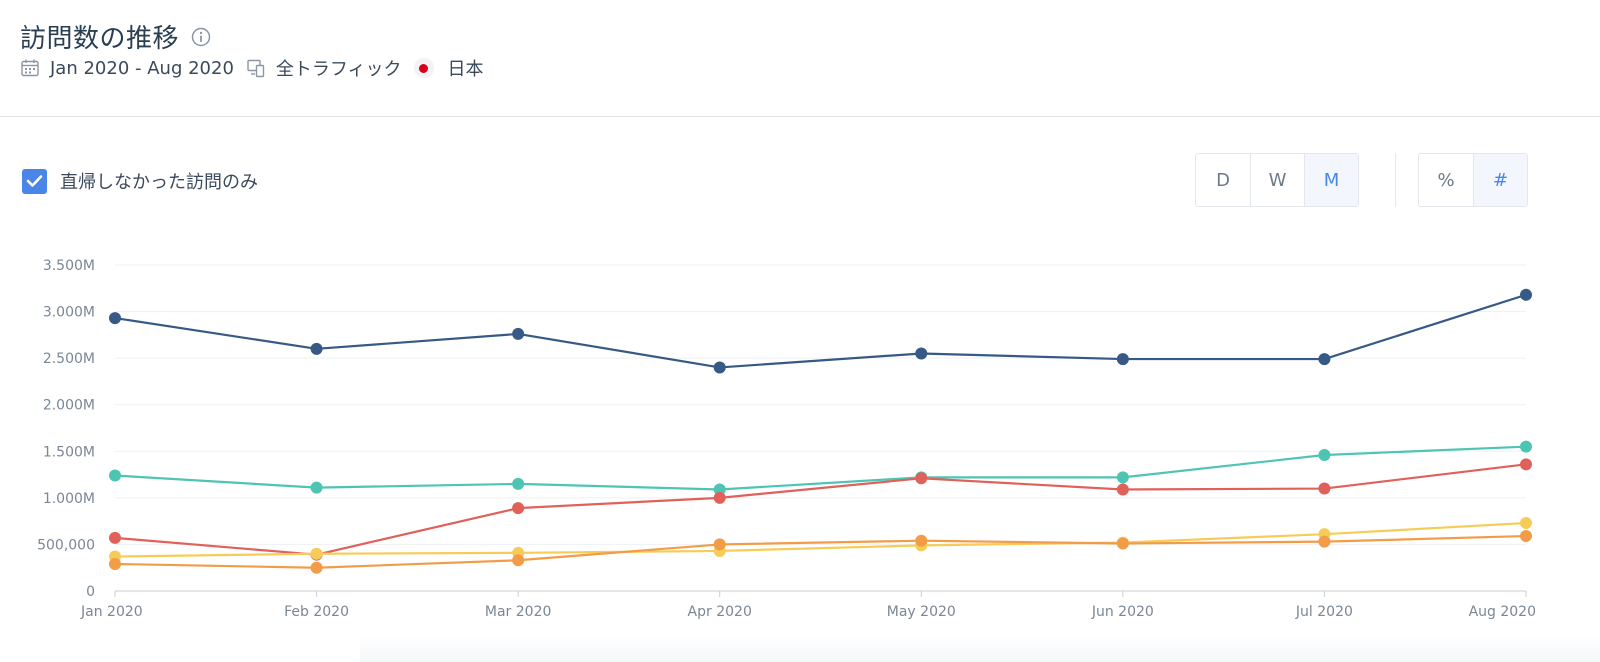 The image size is (1600, 662). What do you see at coordinates (1122, 612) in the screenshot?
I see `x-tick-label: Jun 2020` at bounding box center [1122, 612].